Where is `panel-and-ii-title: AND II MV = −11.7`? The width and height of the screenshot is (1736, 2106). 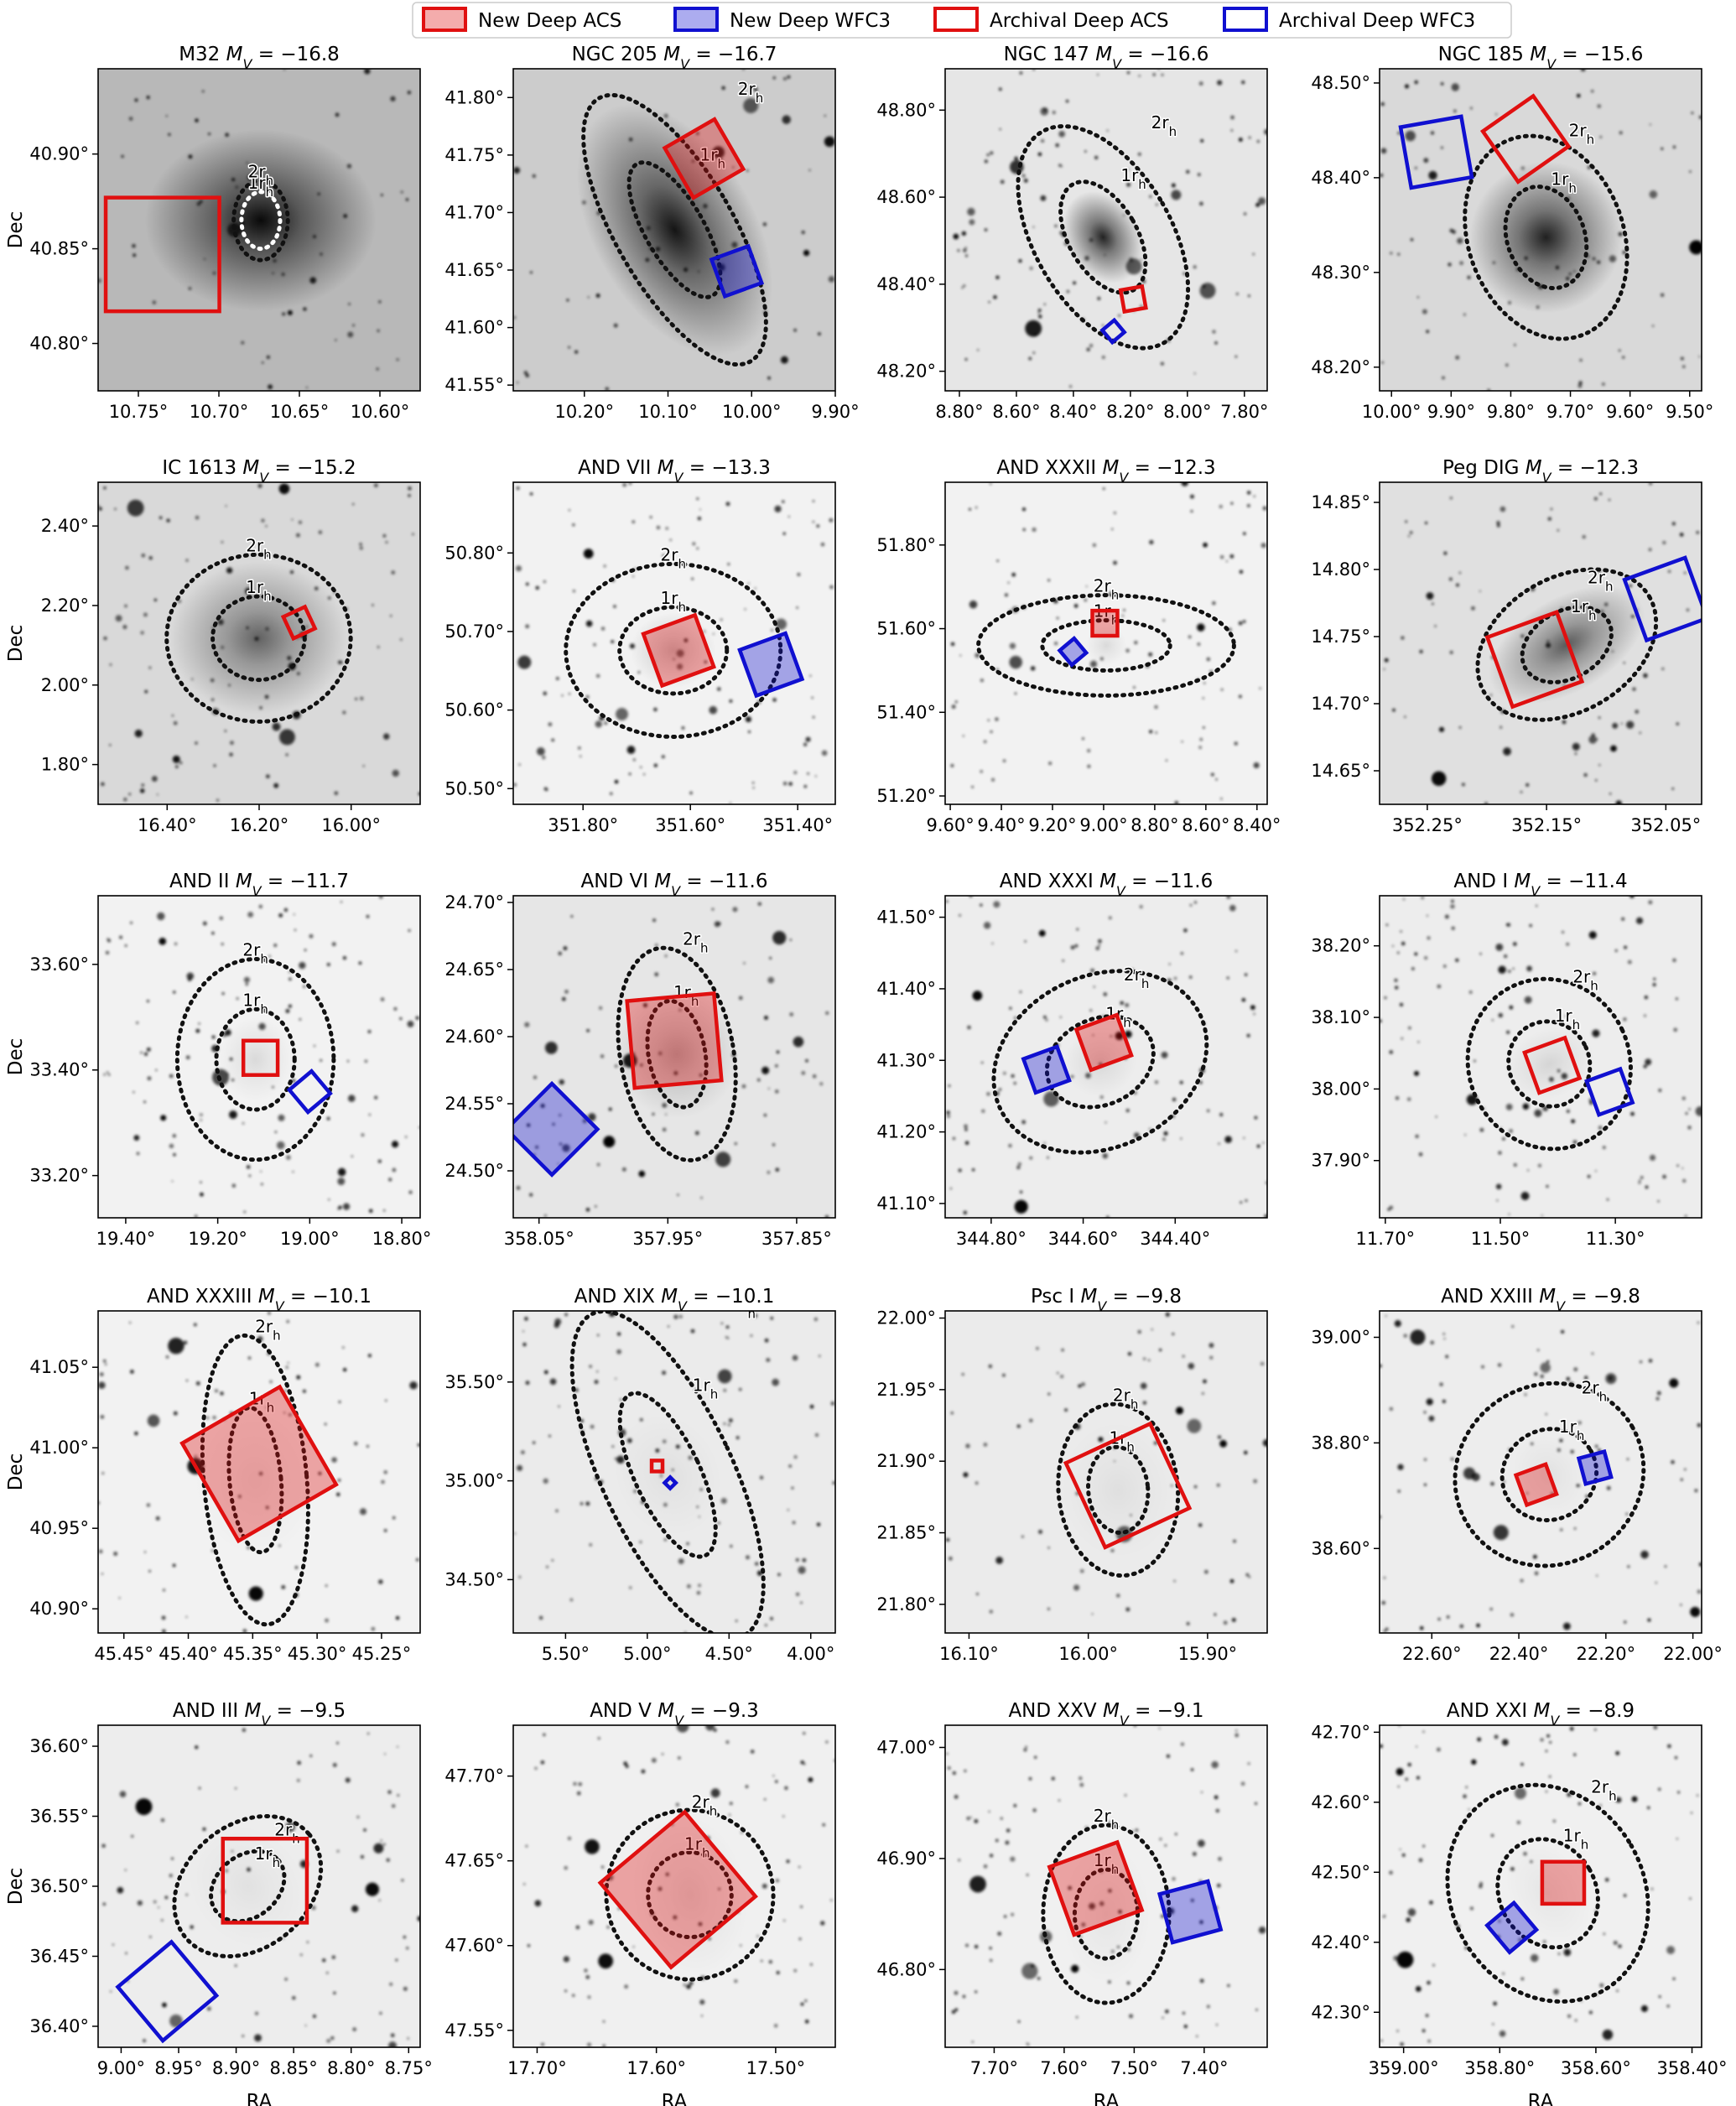 panel-and-ii-title: AND II MV = −11.7 is located at coordinates (259, 885).